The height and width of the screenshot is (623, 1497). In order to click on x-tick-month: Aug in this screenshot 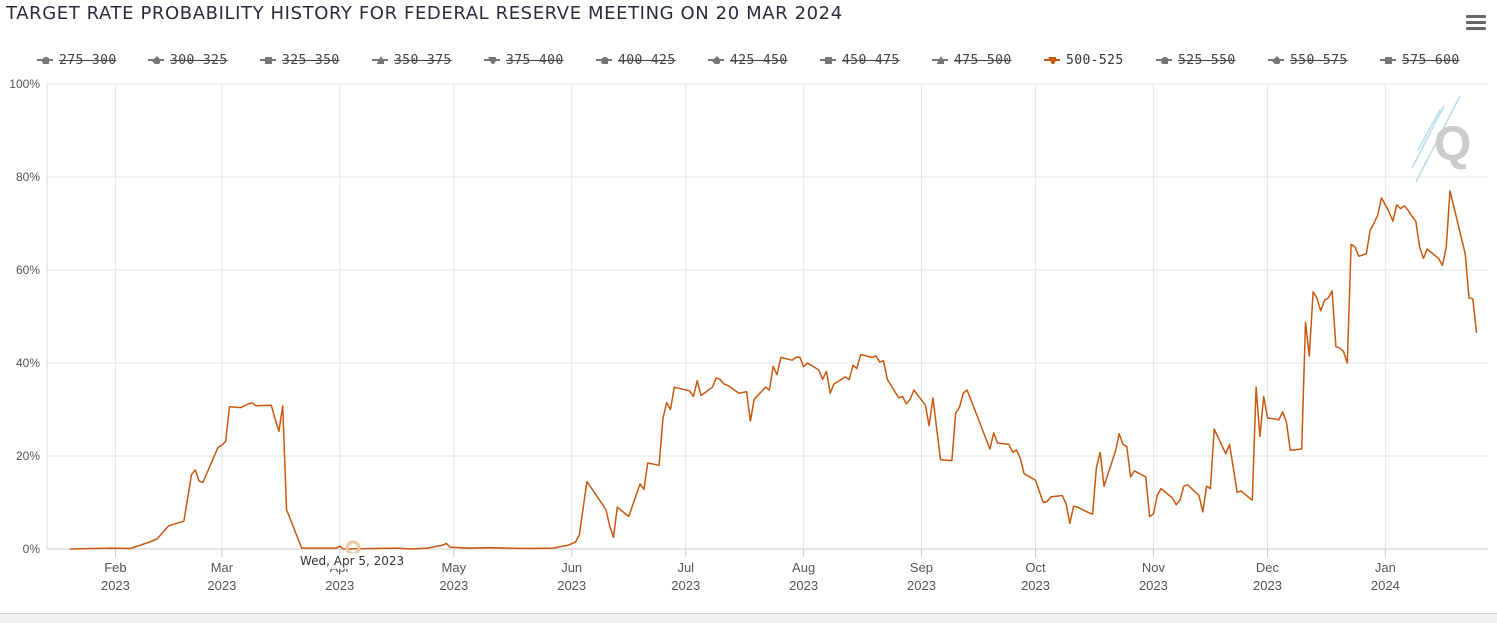, I will do `click(803, 567)`.